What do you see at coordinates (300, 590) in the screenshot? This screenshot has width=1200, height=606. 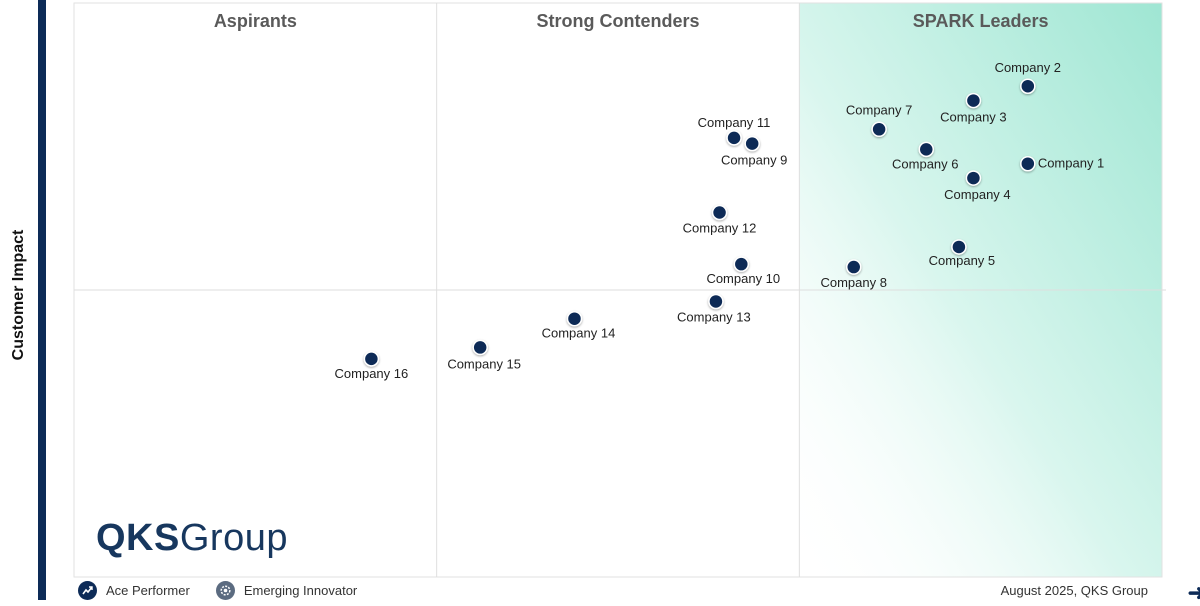 I see `legend-label-emerging-innovator: Emerging Innovator` at bounding box center [300, 590].